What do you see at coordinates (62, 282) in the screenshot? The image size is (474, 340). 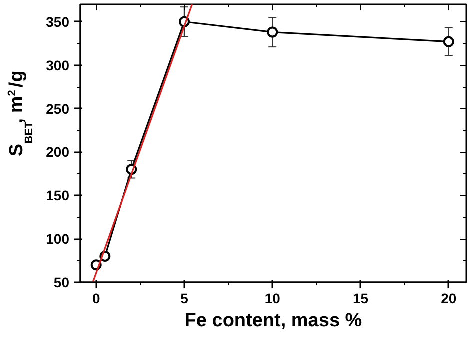 I see `y-tick-label: 50` at bounding box center [62, 282].